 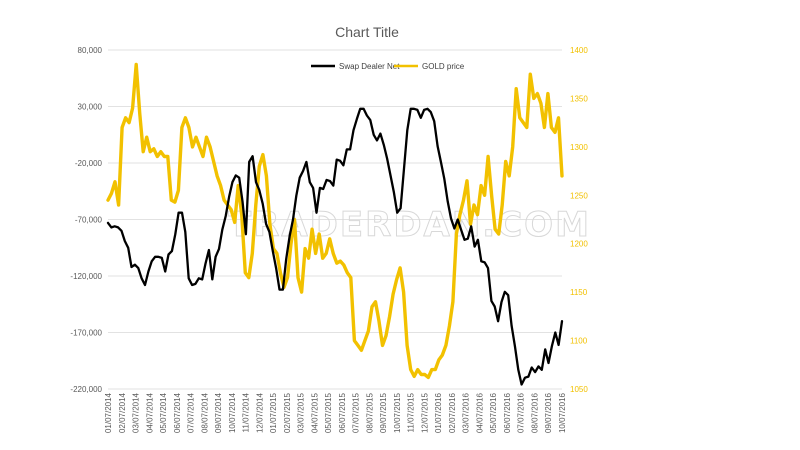 What do you see at coordinates (579, 220) in the screenshot?
I see `y-axis-right-ticks: 1400 1350 1300 1250 1200 1150 1100 1050` at bounding box center [579, 220].